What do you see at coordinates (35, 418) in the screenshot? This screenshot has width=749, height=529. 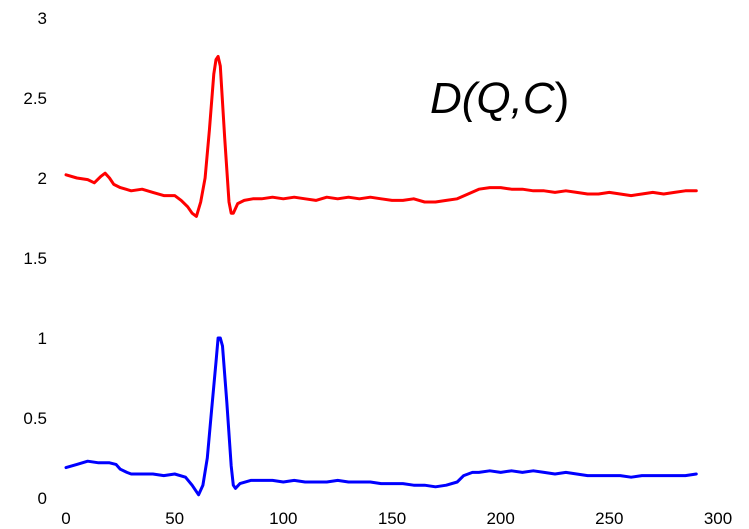 I see `y-tick-label: 0.5` at bounding box center [35, 418].